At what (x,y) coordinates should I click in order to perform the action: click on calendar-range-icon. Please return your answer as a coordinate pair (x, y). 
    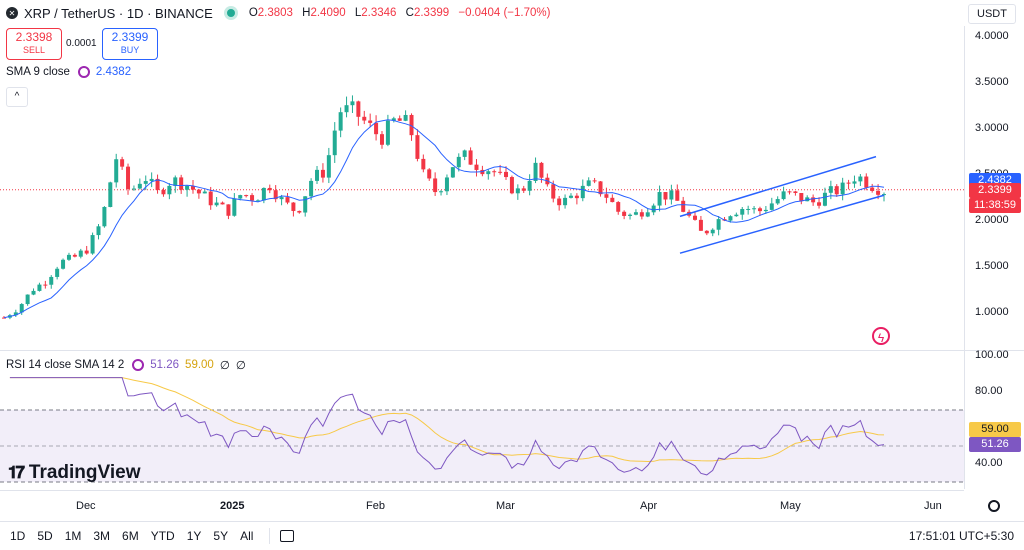
    Looking at the image, I should click on (287, 536).